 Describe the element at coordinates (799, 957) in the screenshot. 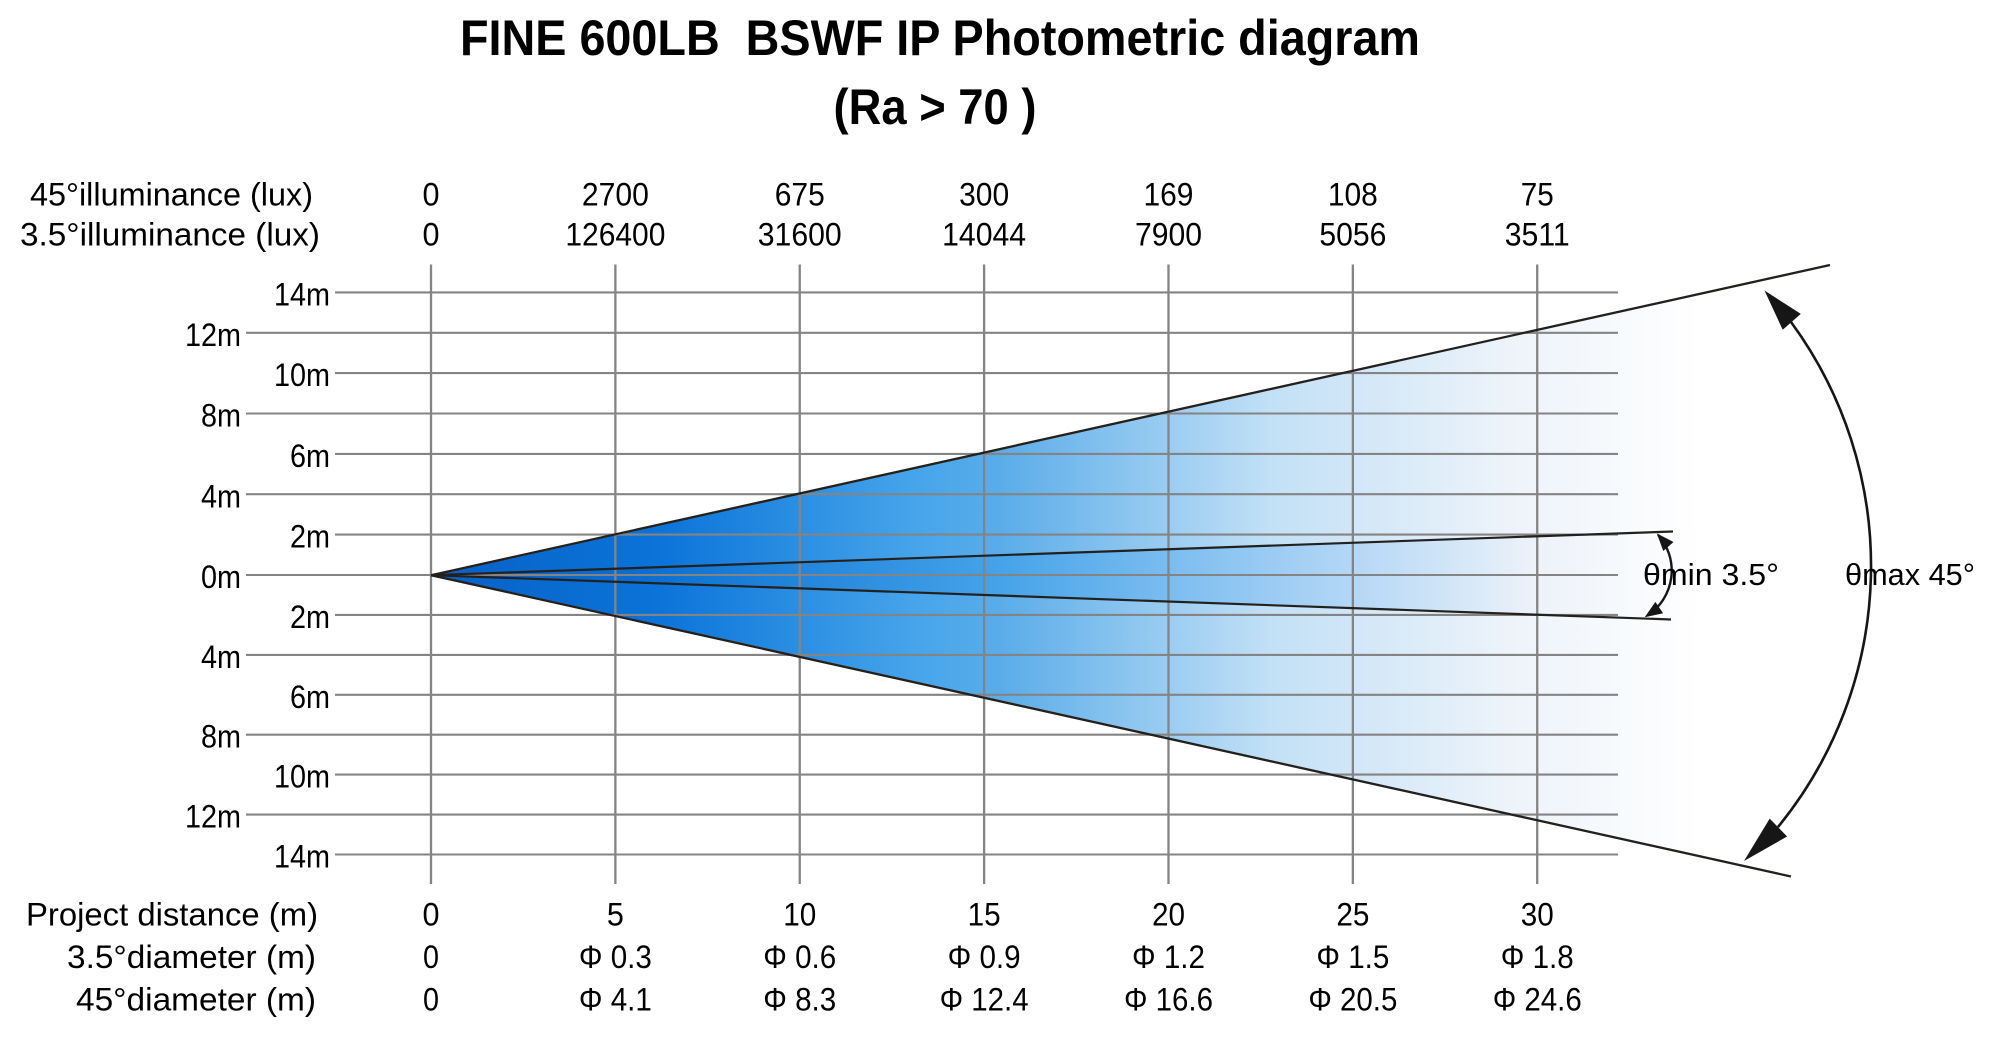

I see `svg-text: Φ 0.6` at that location.